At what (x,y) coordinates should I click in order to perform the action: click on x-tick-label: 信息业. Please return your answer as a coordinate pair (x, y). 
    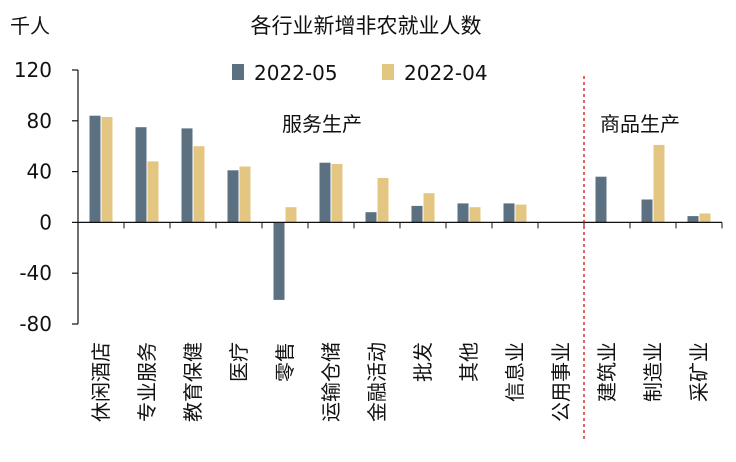
    Looking at the image, I should click on (515, 372).